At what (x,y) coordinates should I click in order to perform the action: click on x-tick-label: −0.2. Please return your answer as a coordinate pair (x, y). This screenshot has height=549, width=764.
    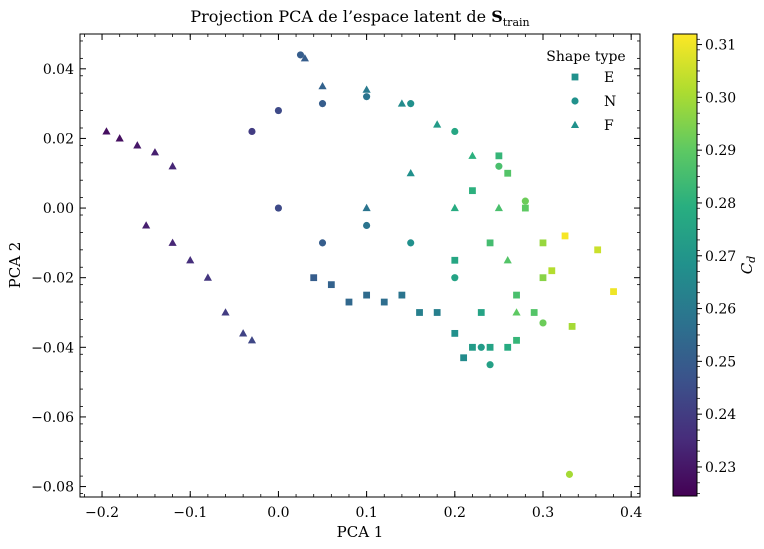
    Looking at the image, I should click on (102, 513).